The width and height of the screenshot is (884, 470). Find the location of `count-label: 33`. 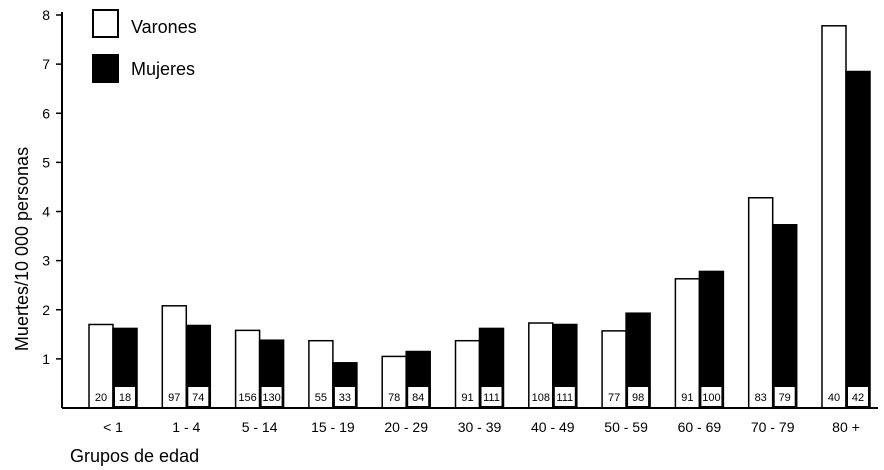

count-label: 33 is located at coordinates (345, 398).